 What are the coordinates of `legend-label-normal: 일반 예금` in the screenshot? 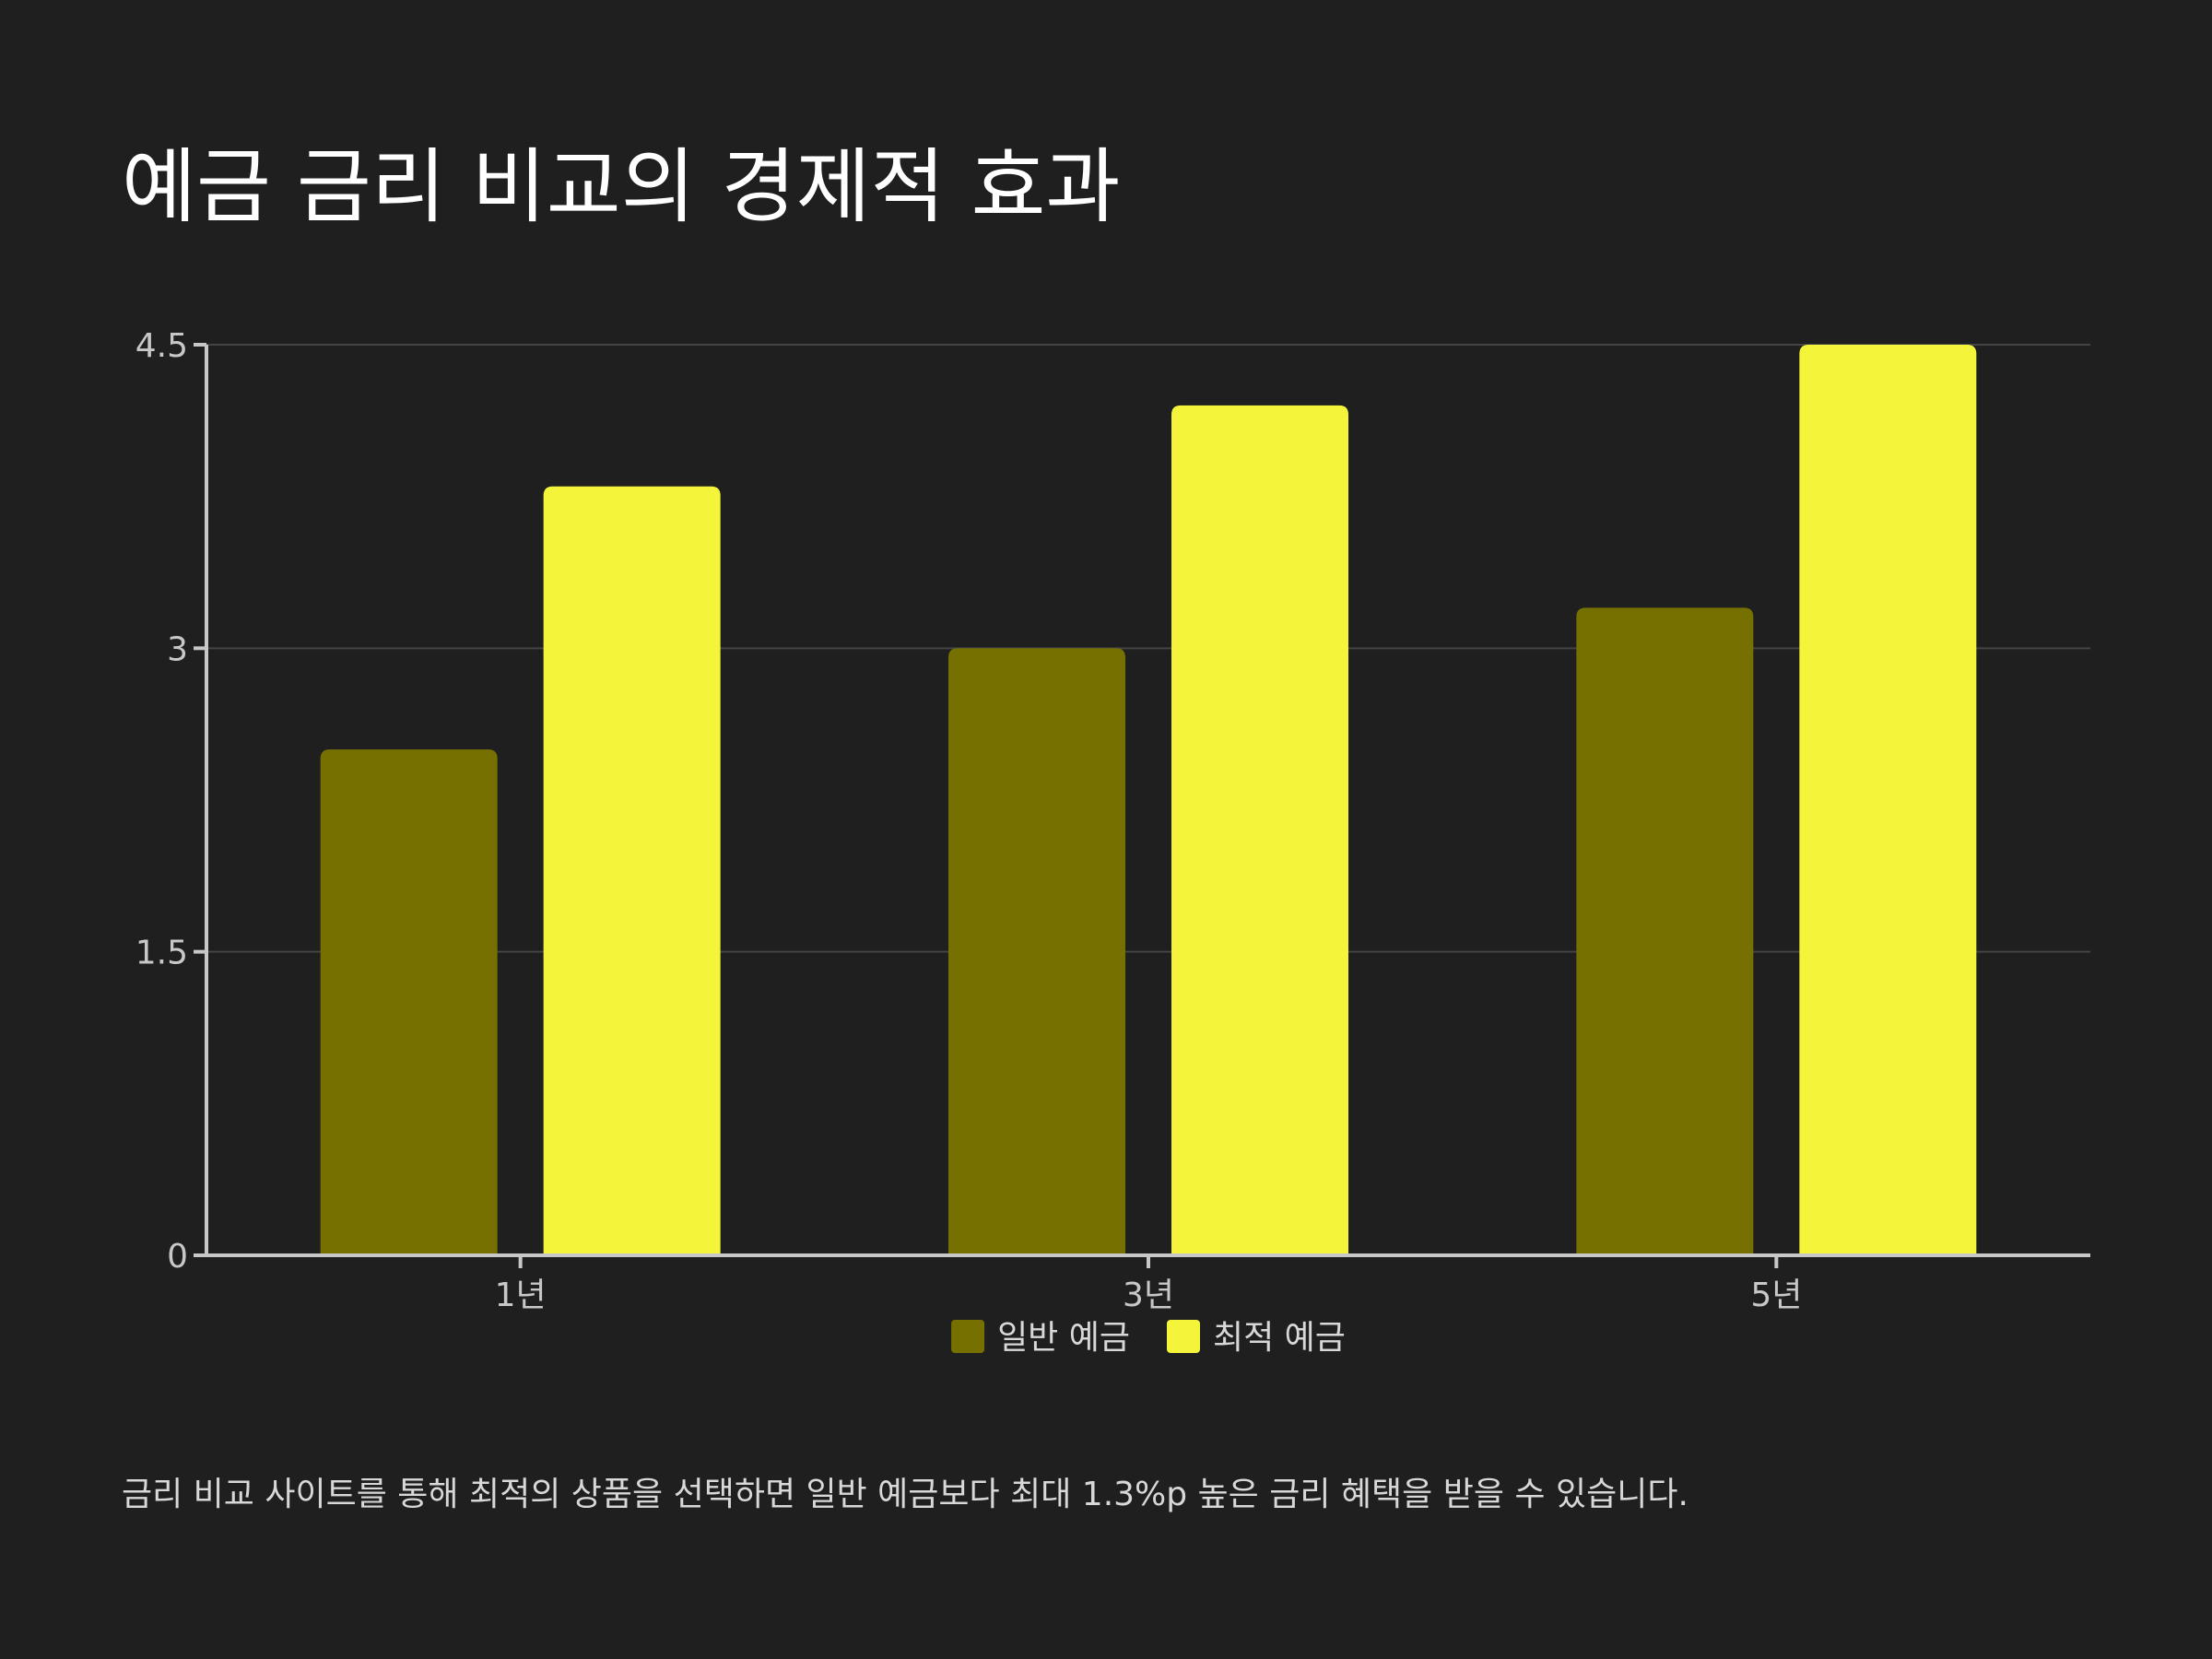 It's located at (1063, 1338).